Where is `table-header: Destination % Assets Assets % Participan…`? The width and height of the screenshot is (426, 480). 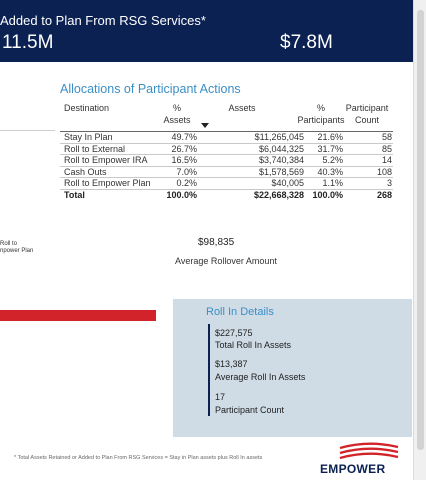 table-header: Destination % Assets Assets % Participan… is located at coordinates (226, 116).